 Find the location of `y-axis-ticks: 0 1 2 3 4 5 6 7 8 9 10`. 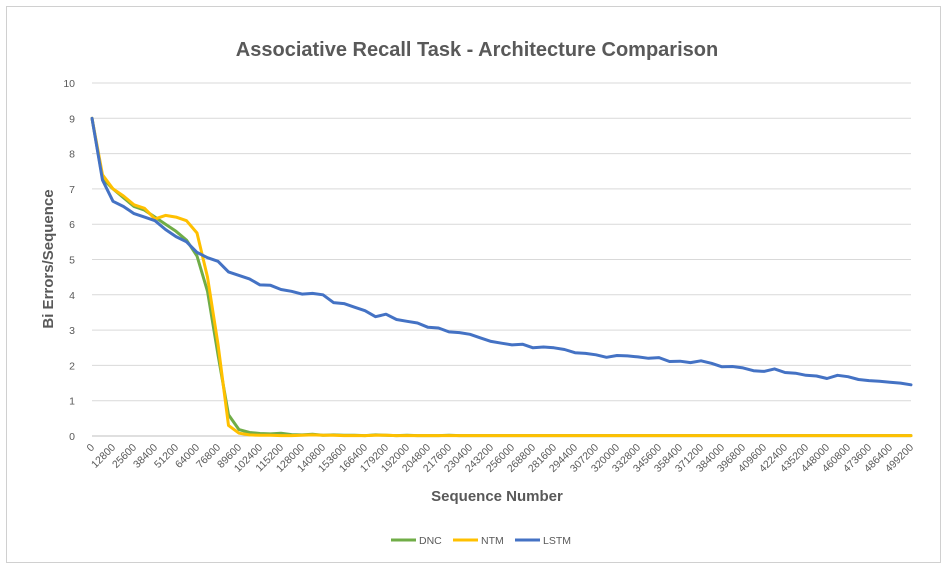

y-axis-ticks: 0 1 2 3 4 5 6 7 8 9 10 is located at coordinates (69, 260).